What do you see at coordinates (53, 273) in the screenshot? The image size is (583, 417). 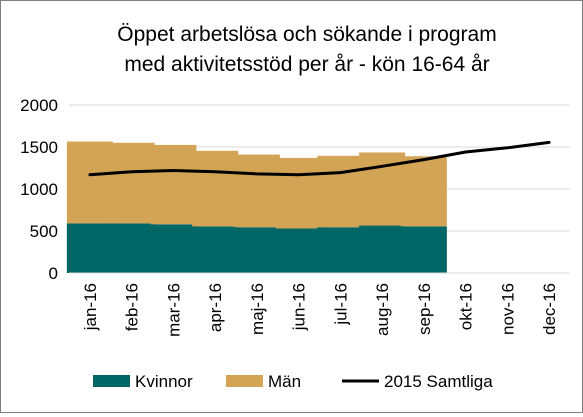 I see `y-tick-label: 0` at bounding box center [53, 273].